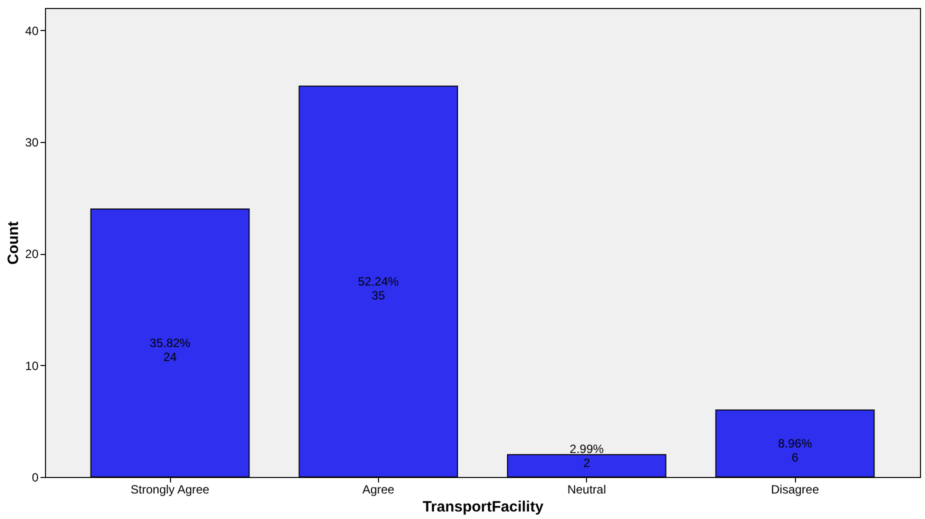 This screenshot has width=925, height=519. I want to click on x-axis-title: TransportFacility, so click(483, 507).